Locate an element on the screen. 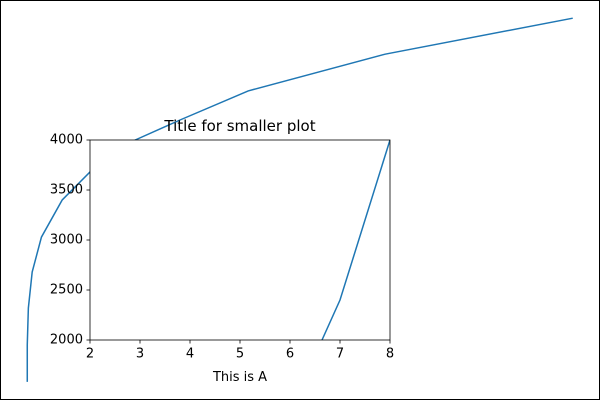 The height and width of the screenshot is (400, 600). y-tick-label: 3000 is located at coordinates (66, 240).